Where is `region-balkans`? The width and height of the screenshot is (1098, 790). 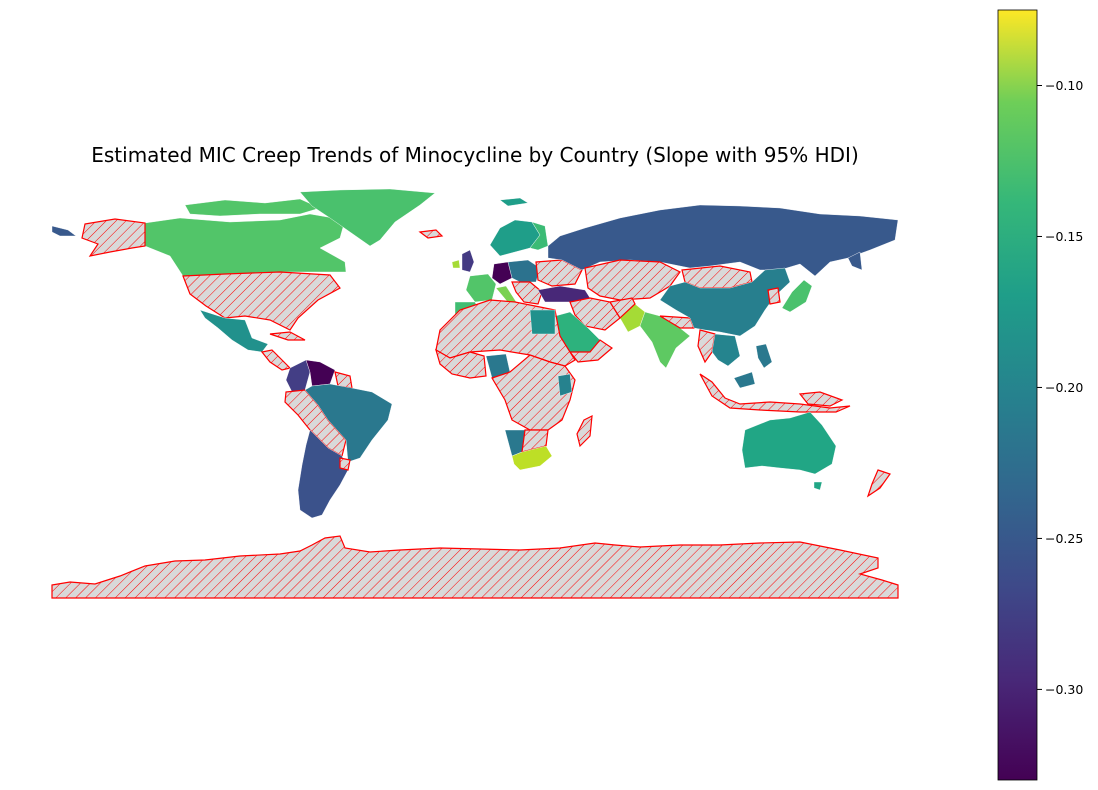
region-balkans is located at coordinates (527, 293).